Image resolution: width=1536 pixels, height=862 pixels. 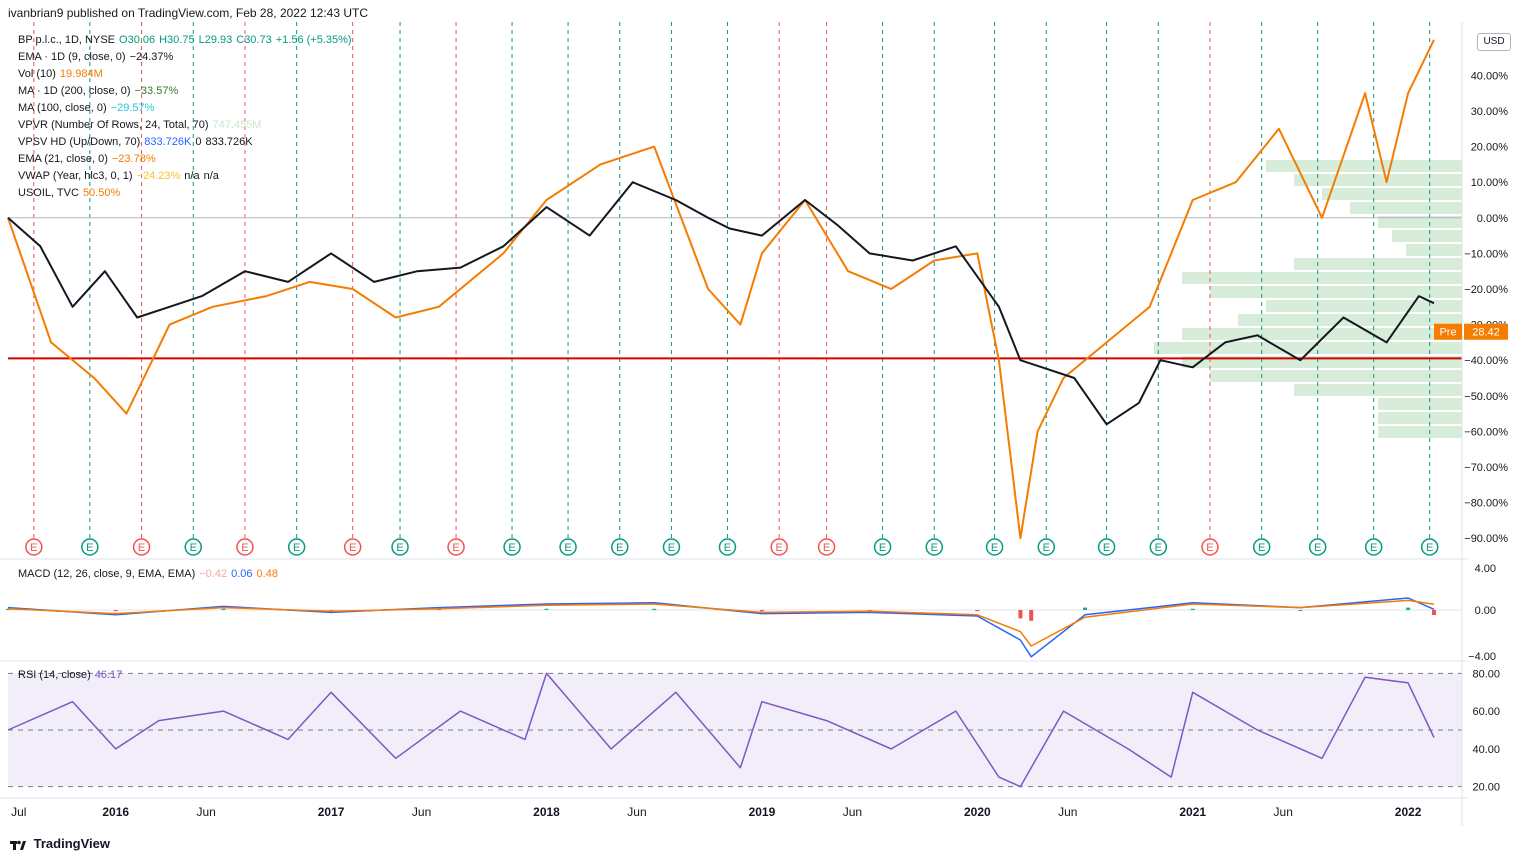 I want to click on legend-row: EMA · 1D (9, close, 0) −24.37%, so click(x=97, y=57).